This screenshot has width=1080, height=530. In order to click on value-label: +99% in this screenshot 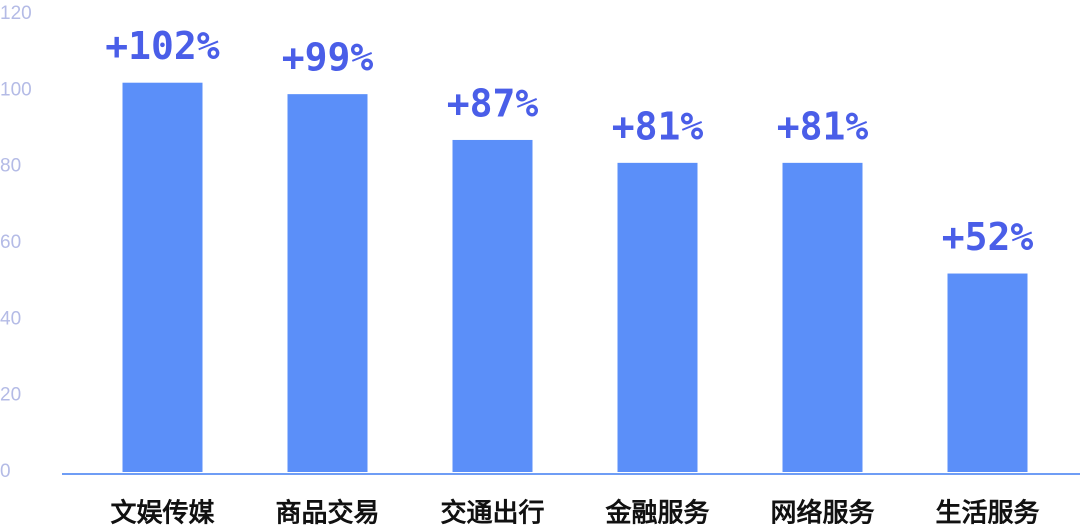, I will do `click(328, 58)`.